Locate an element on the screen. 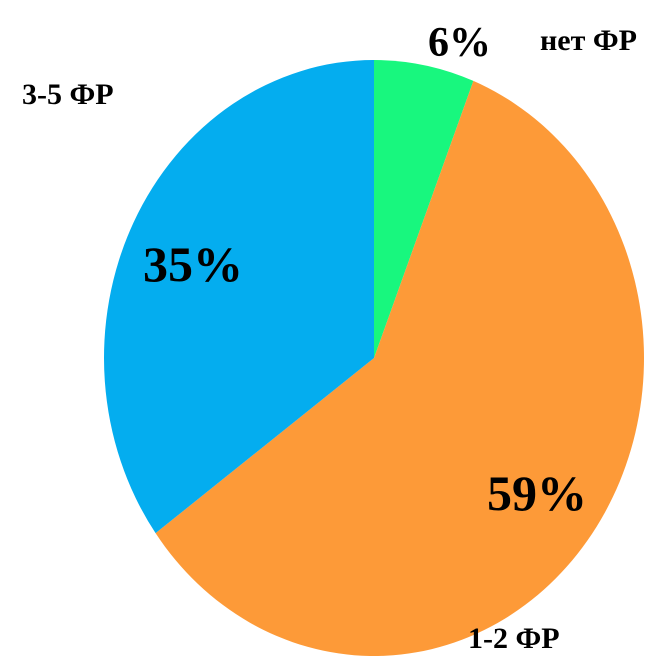 This screenshot has height=663, width=671. slice-category-label-no-rf: нет ФР is located at coordinates (588, 40).